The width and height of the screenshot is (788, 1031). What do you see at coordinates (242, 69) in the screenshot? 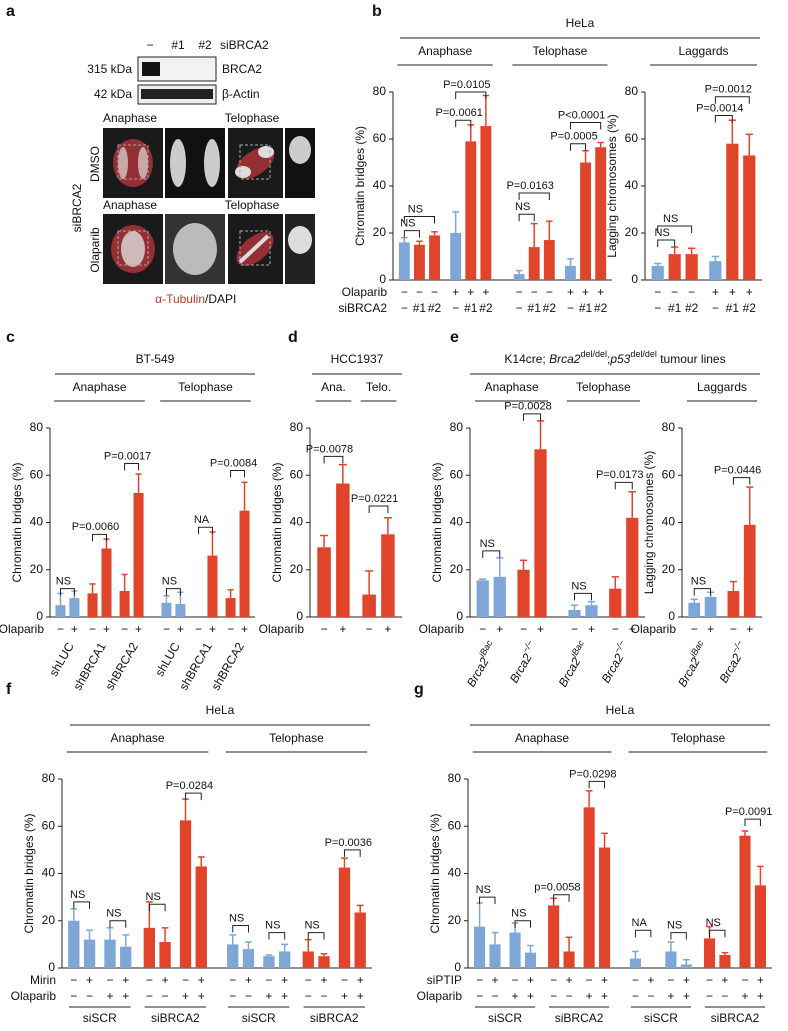
I see `blot-protein: BRCA2` at bounding box center [242, 69].